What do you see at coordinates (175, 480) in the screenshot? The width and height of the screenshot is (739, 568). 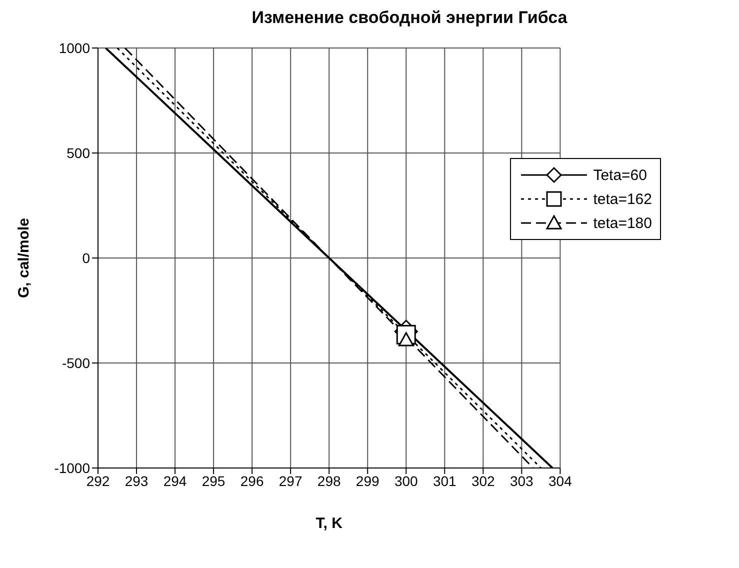 I see `x-tick-label: 294` at bounding box center [175, 480].